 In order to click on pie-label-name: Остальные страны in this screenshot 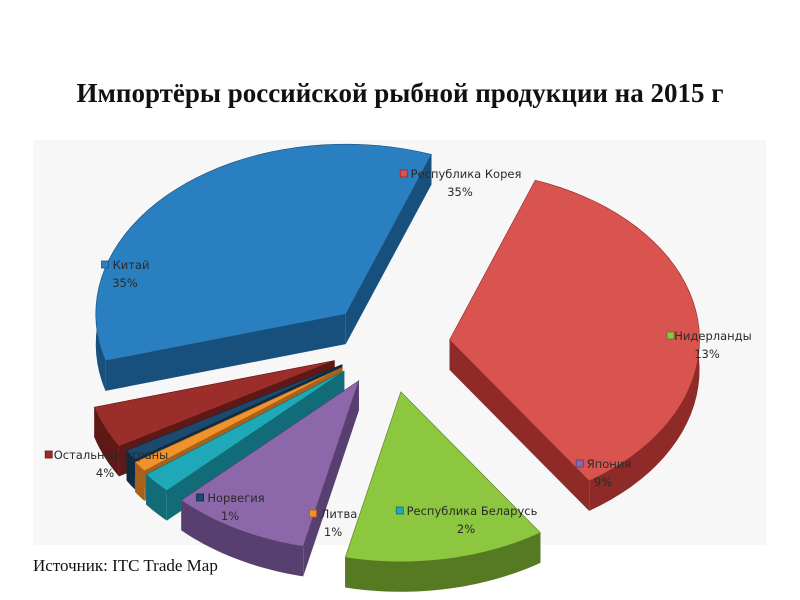, I will do `click(111, 455)`.